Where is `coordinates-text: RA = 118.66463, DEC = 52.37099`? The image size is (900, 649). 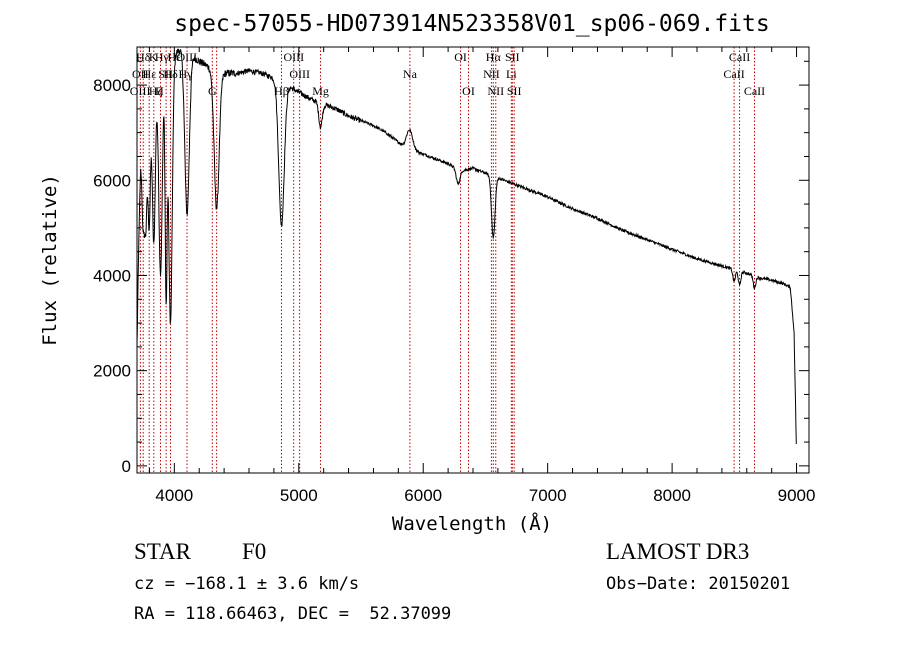
coordinates-text: RA = 118.66463, DEC = 52.37099 is located at coordinates (293, 614).